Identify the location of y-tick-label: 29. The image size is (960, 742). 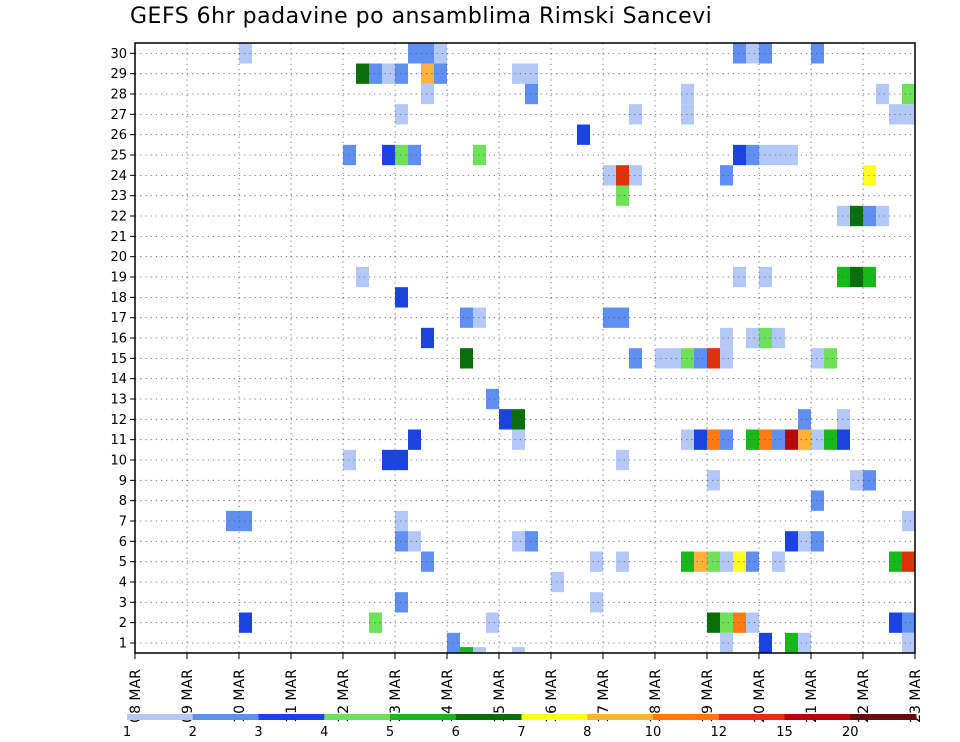
(118, 74).